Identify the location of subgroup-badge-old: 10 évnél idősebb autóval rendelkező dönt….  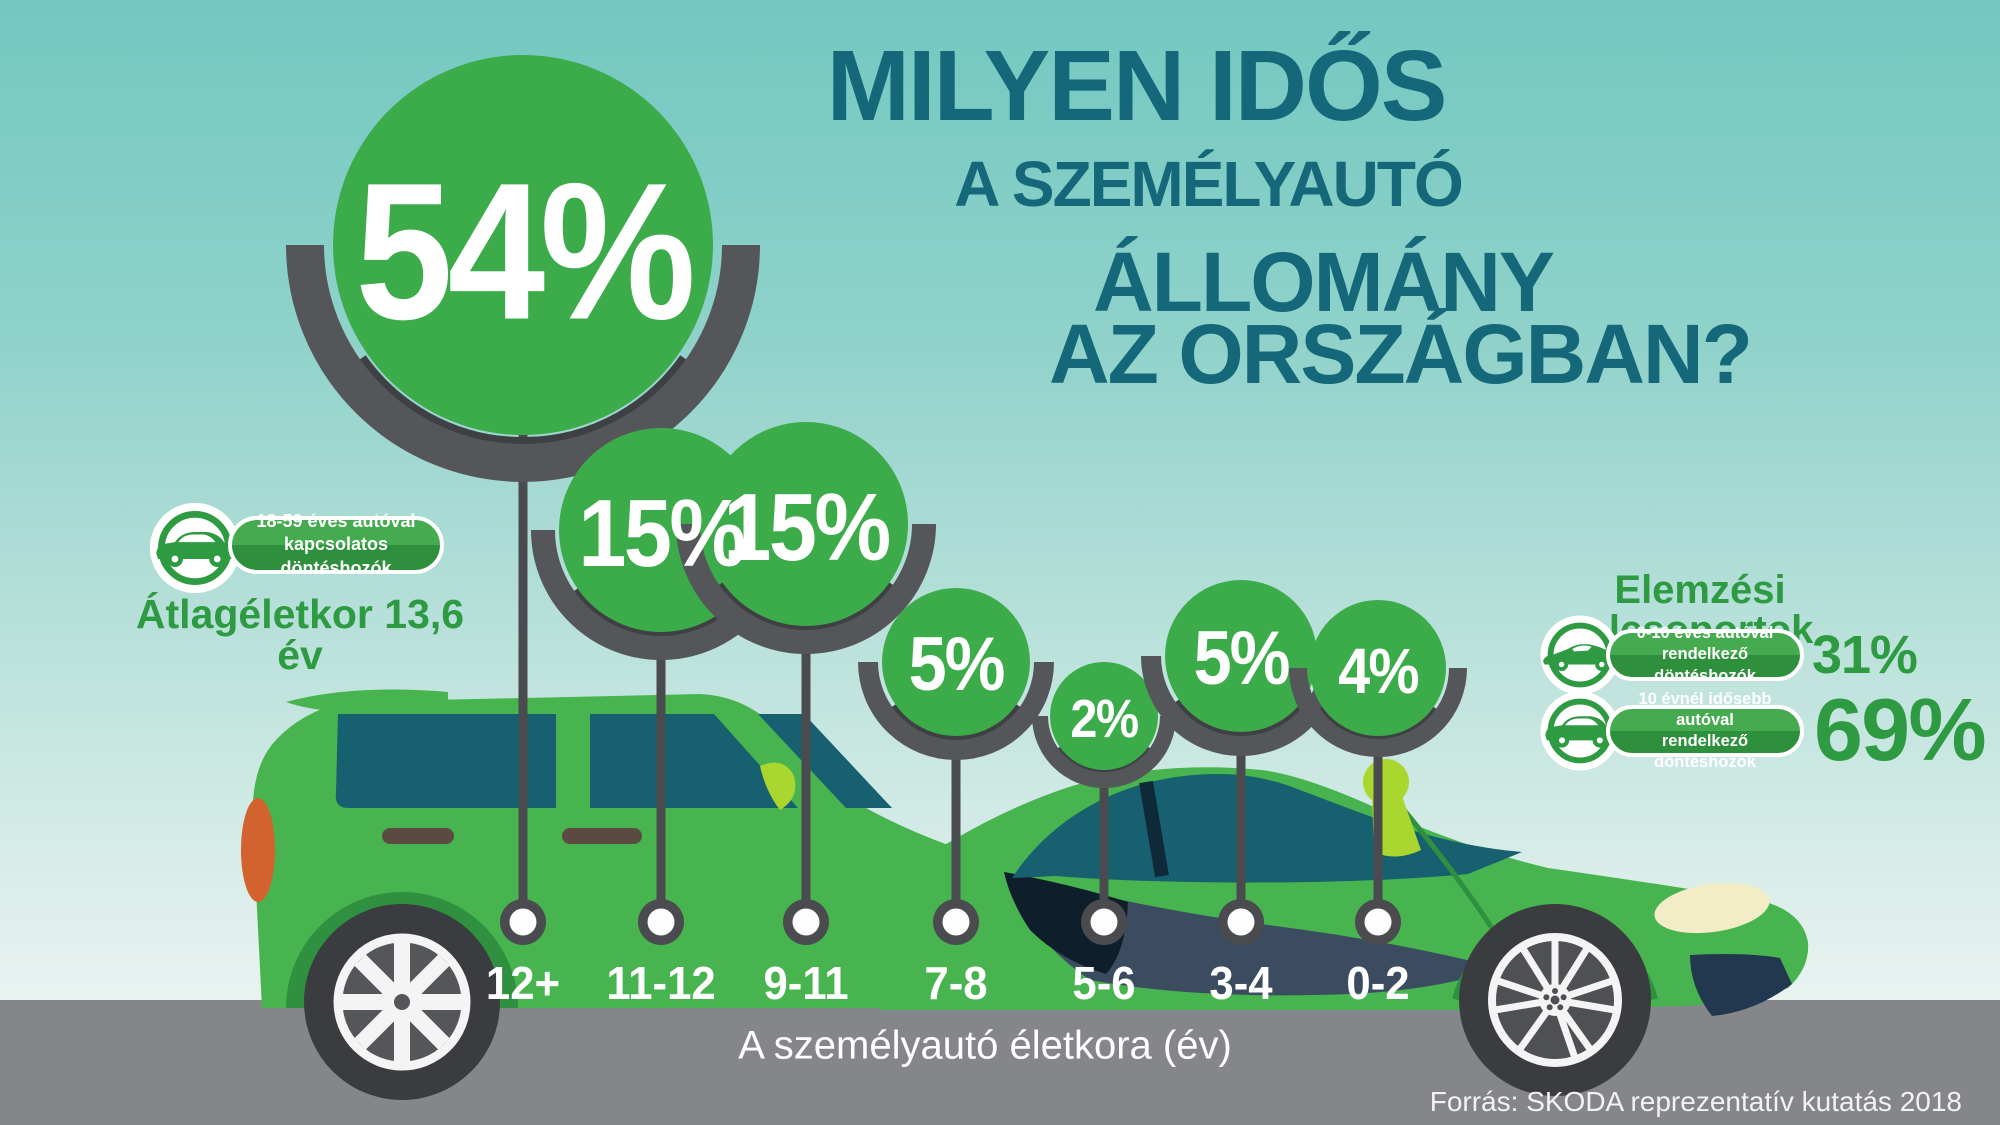
(1705, 730).